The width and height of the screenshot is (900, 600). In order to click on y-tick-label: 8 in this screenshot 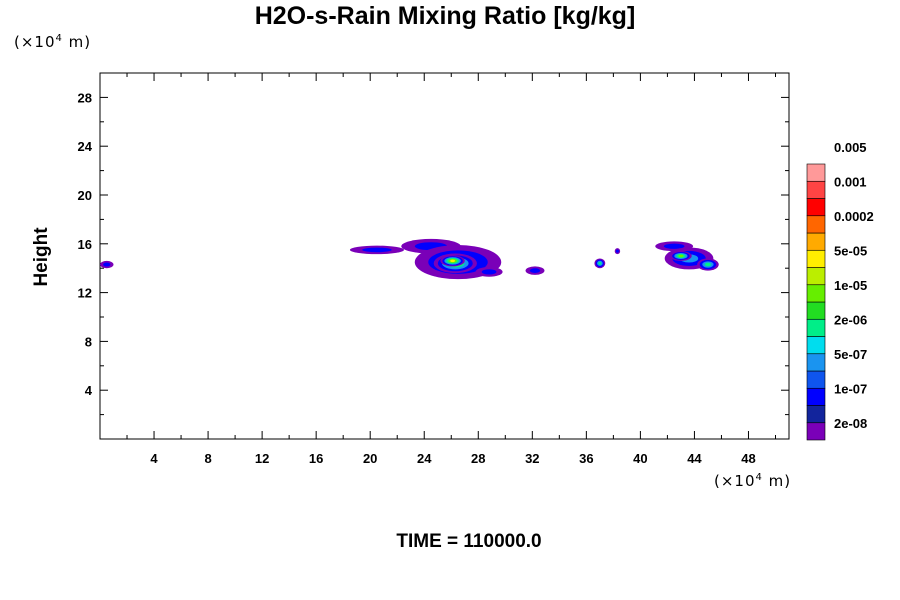, I will do `click(88, 341)`.